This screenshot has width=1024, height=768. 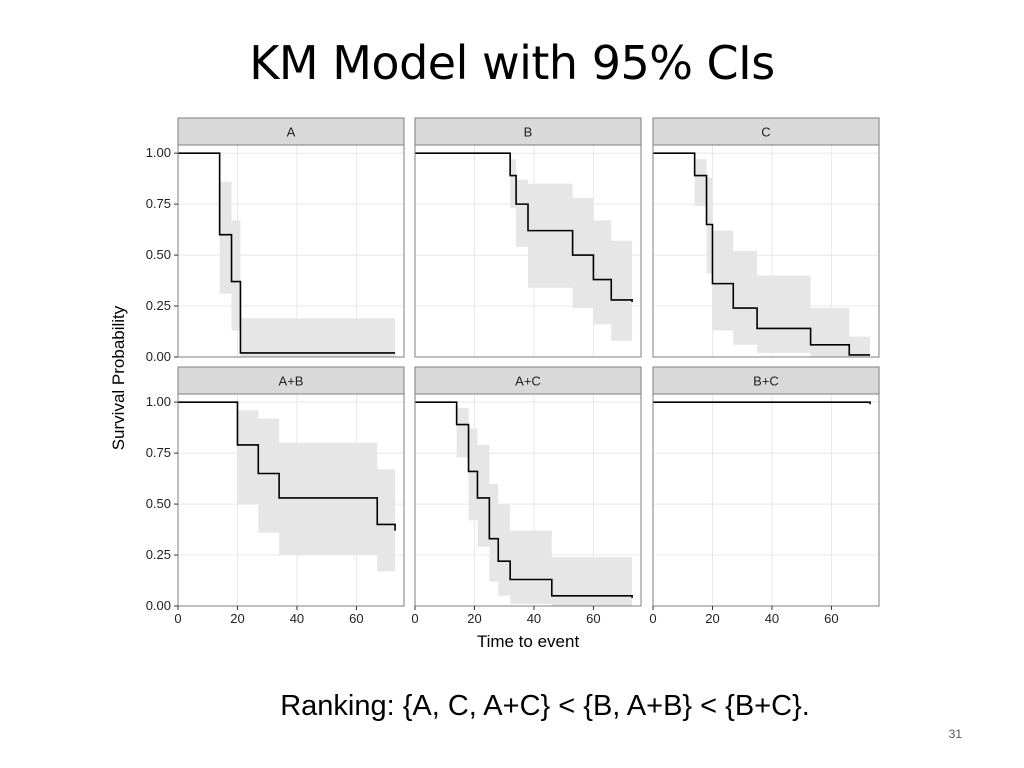 I want to click on panel-b-plus-c: B+C 0 20 40 60, so click(x=764, y=496).